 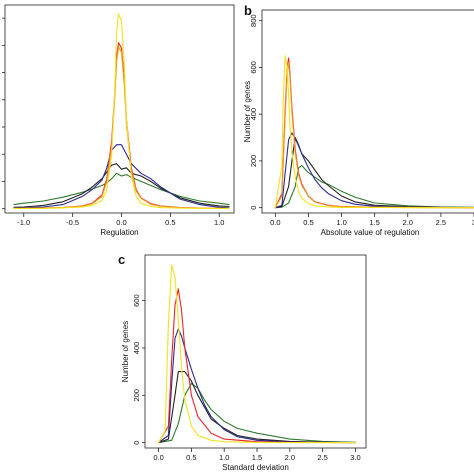 I want to click on y-tick-label: 700, so click(x=0, y=18).